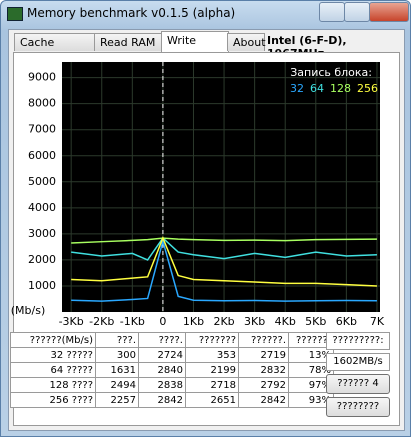 The width and height of the screenshot is (411, 437). I want to click on y-tick-label: 6000, so click(42, 155).